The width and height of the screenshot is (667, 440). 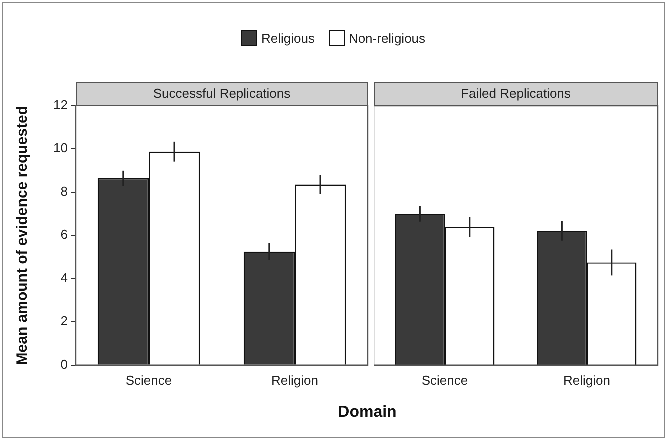 What do you see at coordinates (516, 94) in the screenshot?
I see `chart-title: Failed Replications` at bounding box center [516, 94].